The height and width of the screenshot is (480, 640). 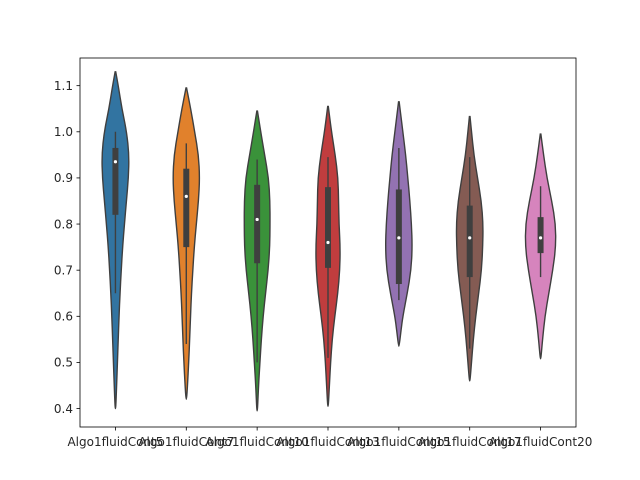 I want to click on violin-4-iqr-box, so click(x=328, y=227).